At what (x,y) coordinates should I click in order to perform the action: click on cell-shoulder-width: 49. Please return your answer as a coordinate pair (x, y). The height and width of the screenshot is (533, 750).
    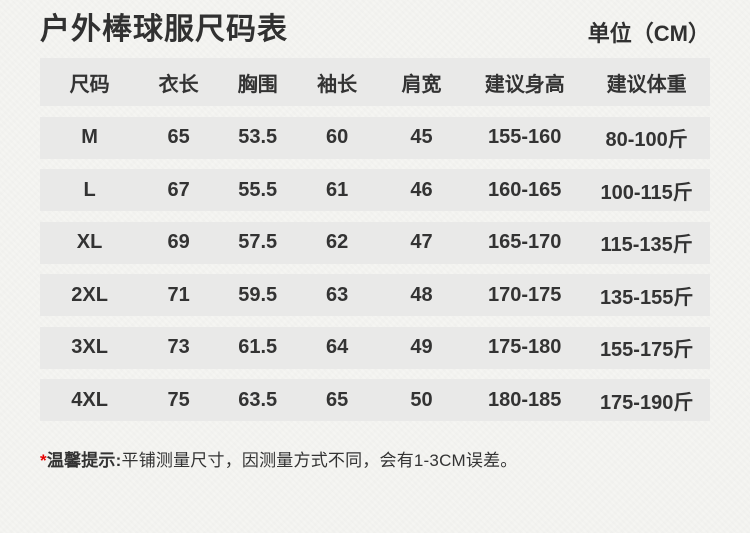
    Looking at the image, I should click on (421, 347).